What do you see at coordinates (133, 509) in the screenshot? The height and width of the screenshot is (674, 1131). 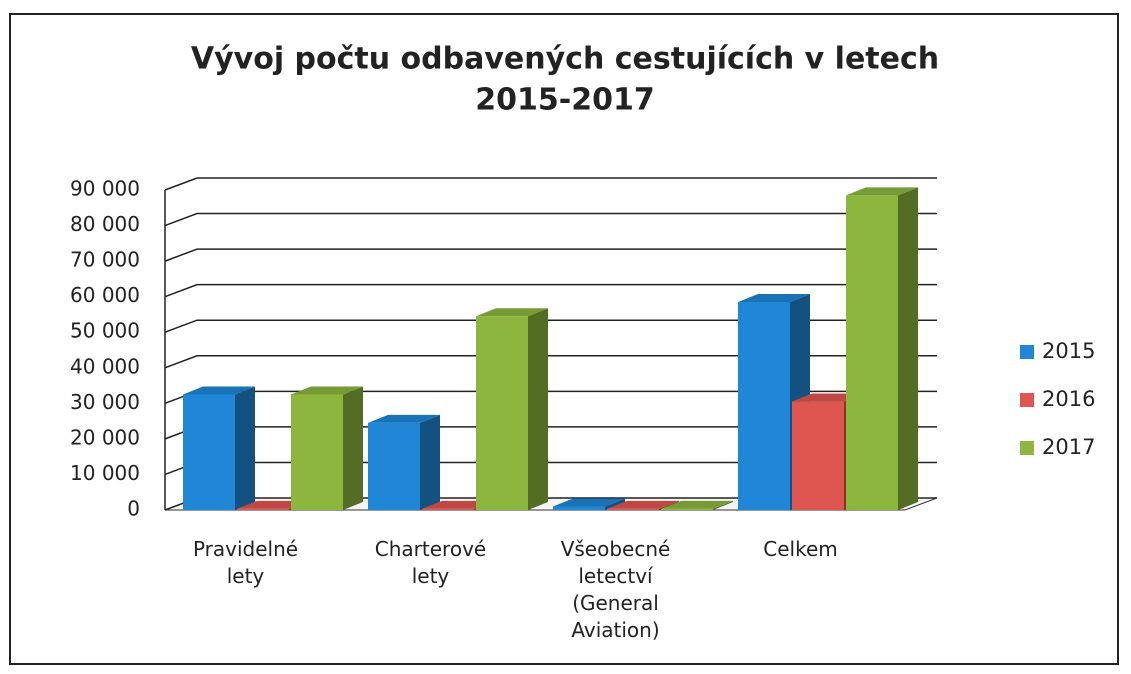 I see `y-tick-label: 0` at bounding box center [133, 509].